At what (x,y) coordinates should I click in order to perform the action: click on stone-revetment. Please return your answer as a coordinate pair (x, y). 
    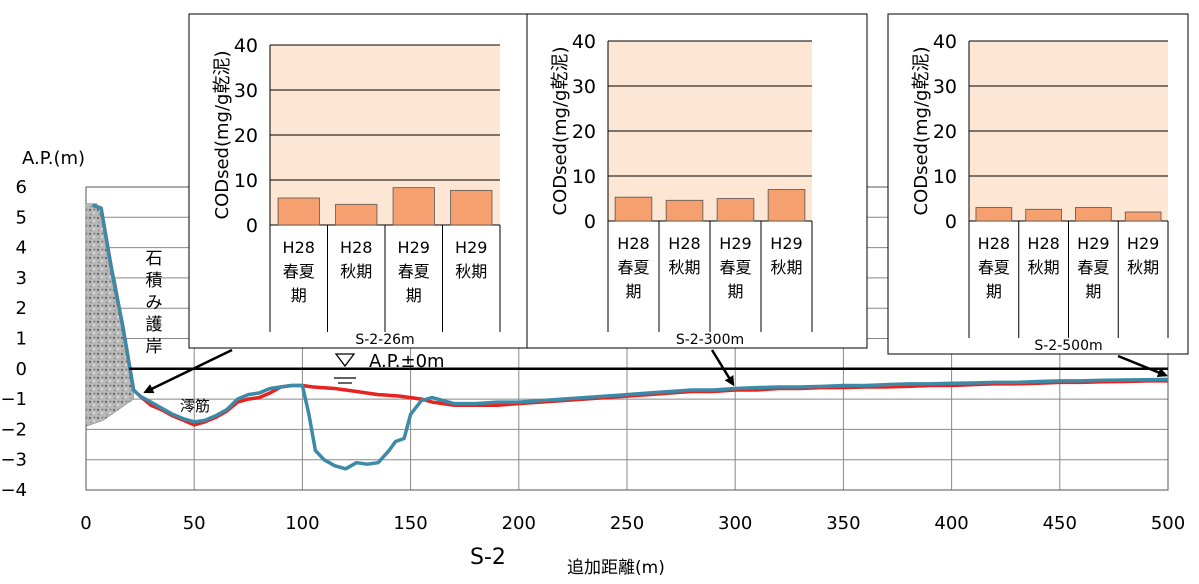
    Looking at the image, I should click on (109, 315).